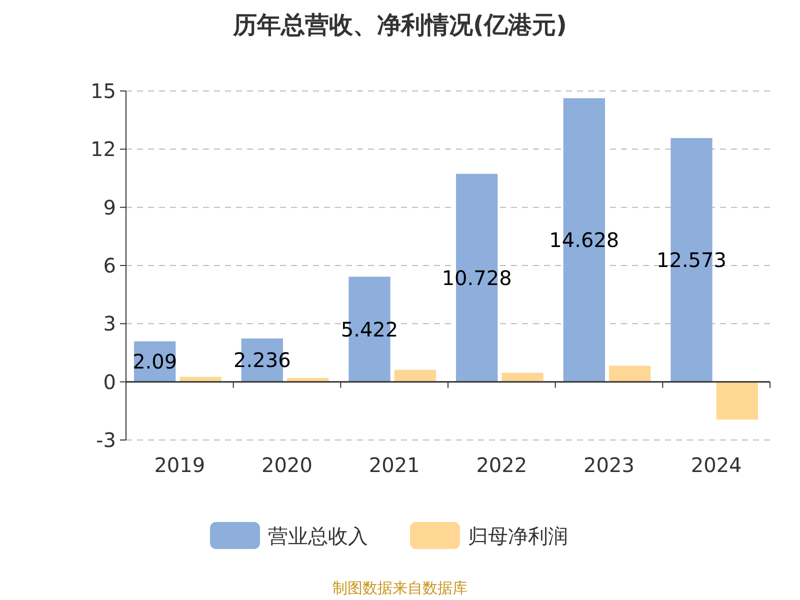 The width and height of the screenshot is (800, 600). I want to click on data-label: 10.728, so click(477, 278).